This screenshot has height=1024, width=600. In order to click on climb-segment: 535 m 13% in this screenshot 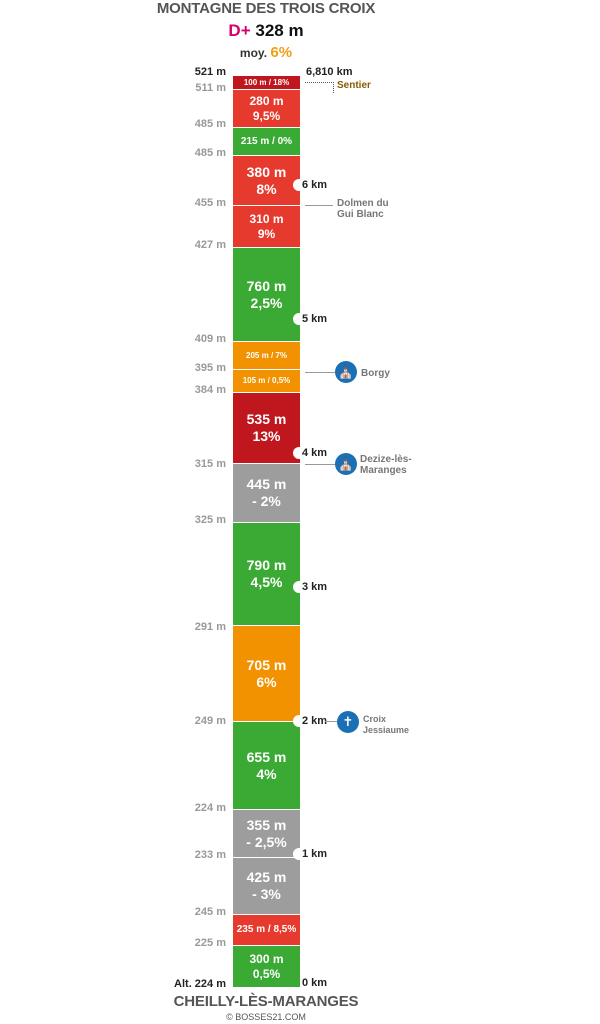, I will do `click(266, 428)`.